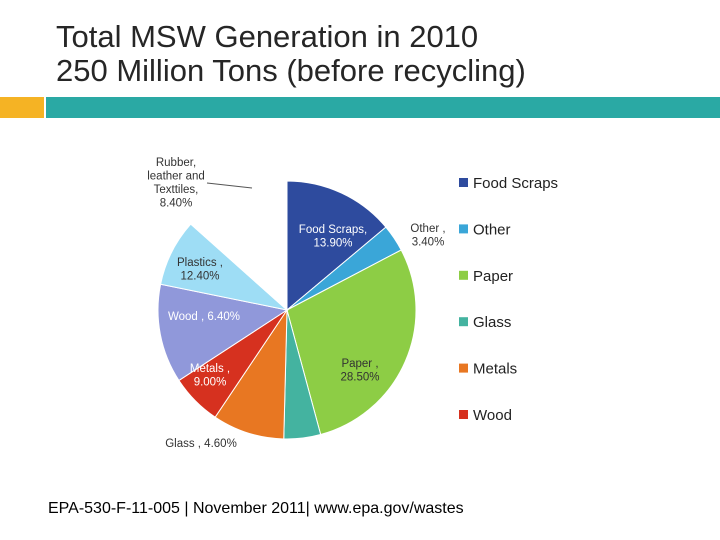 The width and height of the screenshot is (720, 540). What do you see at coordinates (463, 414) in the screenshot?
I see `legend-swatch-wood` at bounding box center [463, 414].